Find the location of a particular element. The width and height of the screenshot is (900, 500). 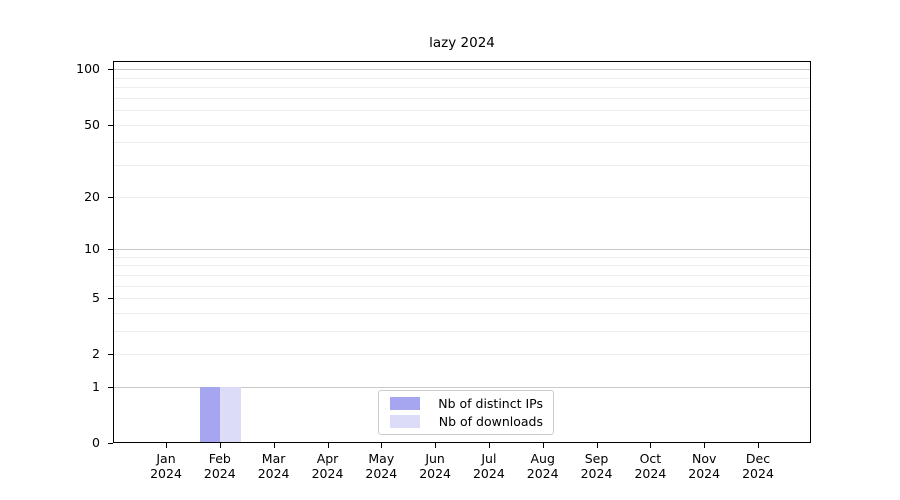

y-tick-label: 100 is located at coordinates (88, 69).